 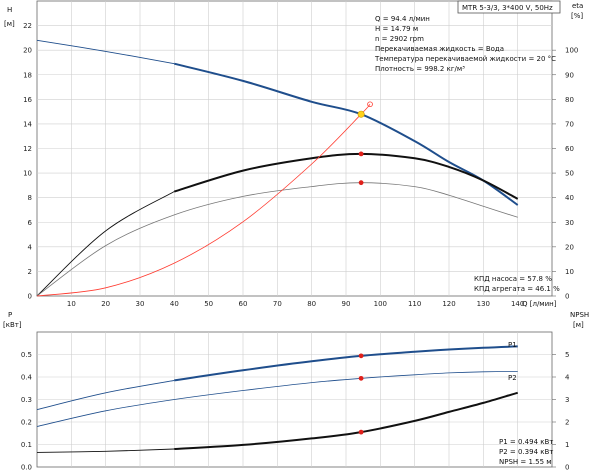 What do you see at coordinates (567, 445) in the screenshot?
I see `npsh-tick-label: 1` at bounding box center [567, 445].